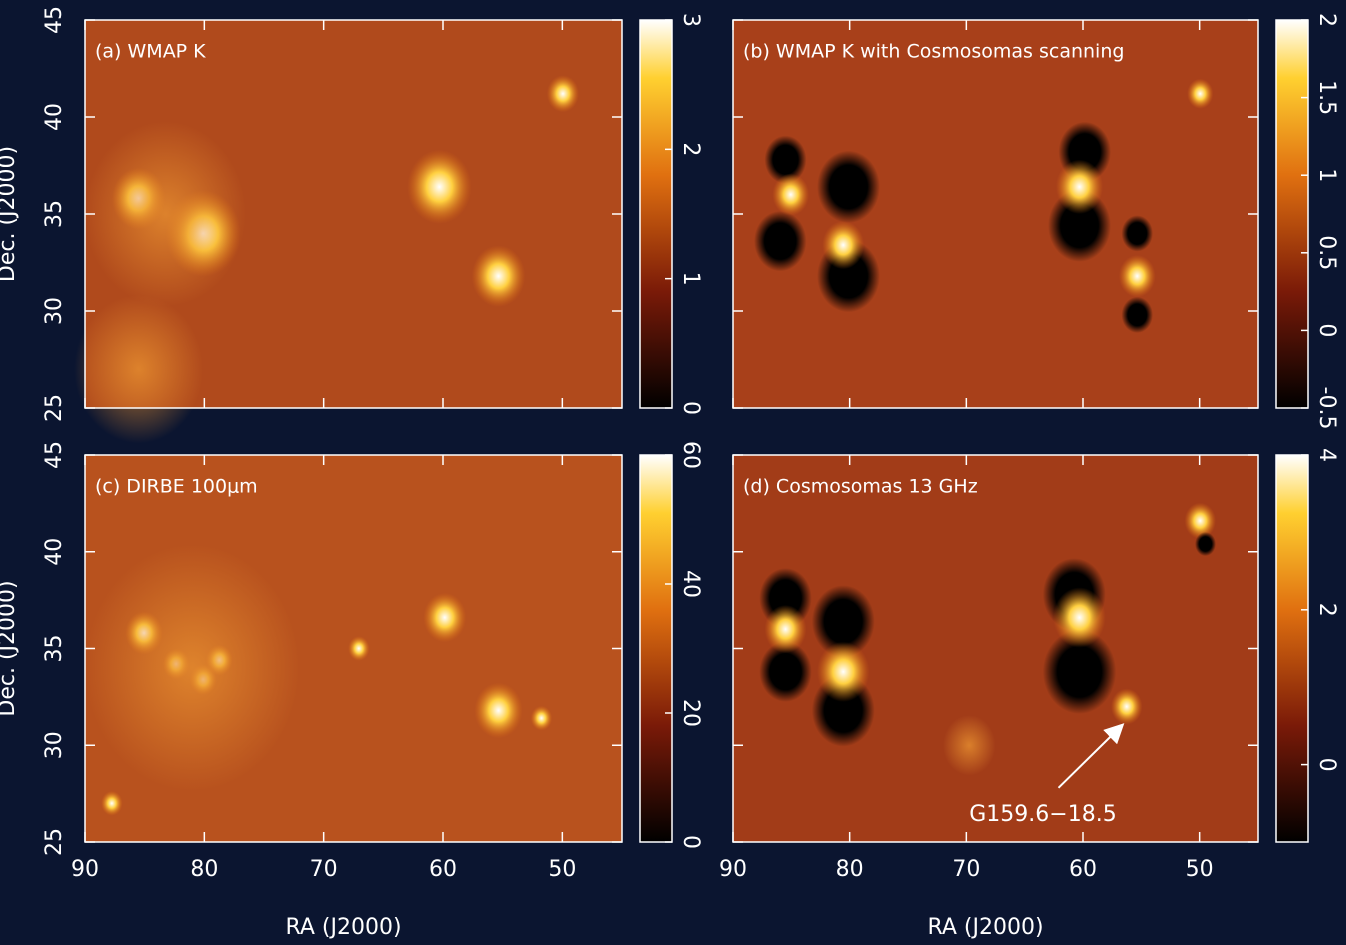 The height and width of the screenshot is (945, 1346). What do you see at coordinates (933, 52) in the screenshot?
I see `panel-title: (b) WMAP K with Cosmosomas scanning` at bounding box center [933, 52].